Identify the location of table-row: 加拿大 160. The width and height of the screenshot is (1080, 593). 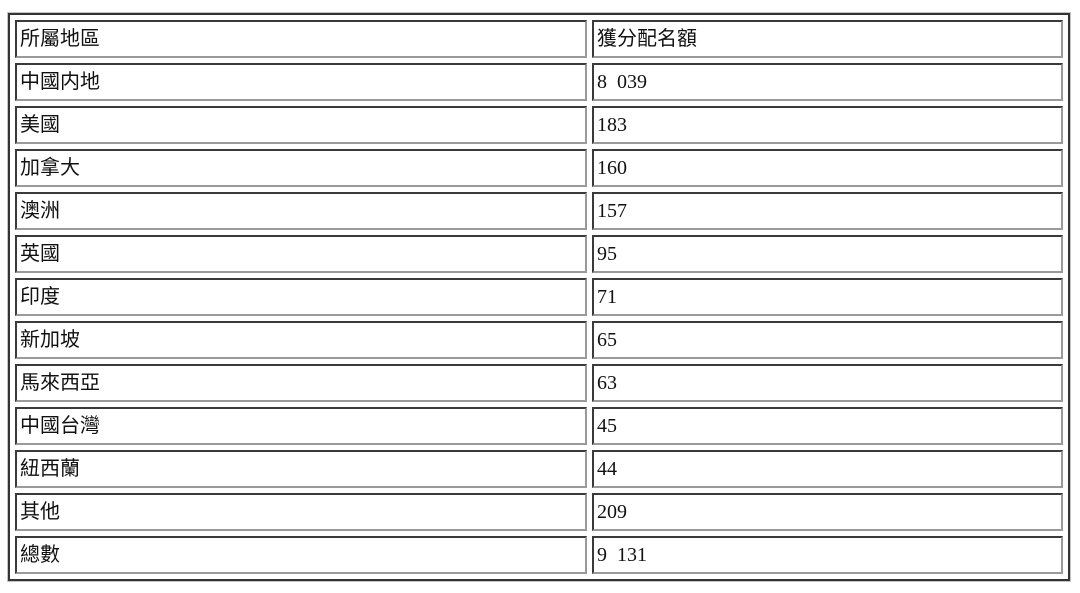
(539, 168).